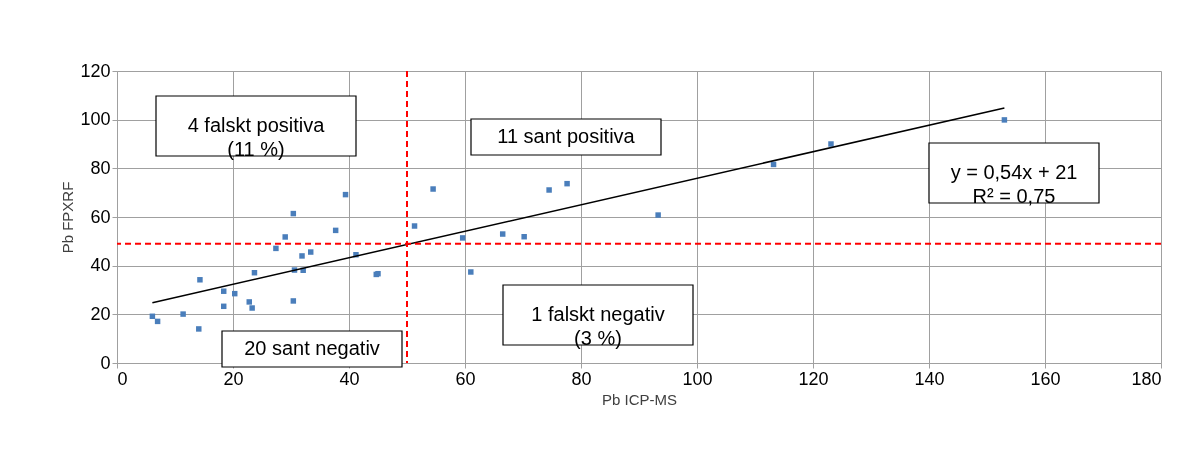 Image resolution: width=1203 pixels, height=470 pixels. I want to click on x-tick-label: 0, so click(122, 378).